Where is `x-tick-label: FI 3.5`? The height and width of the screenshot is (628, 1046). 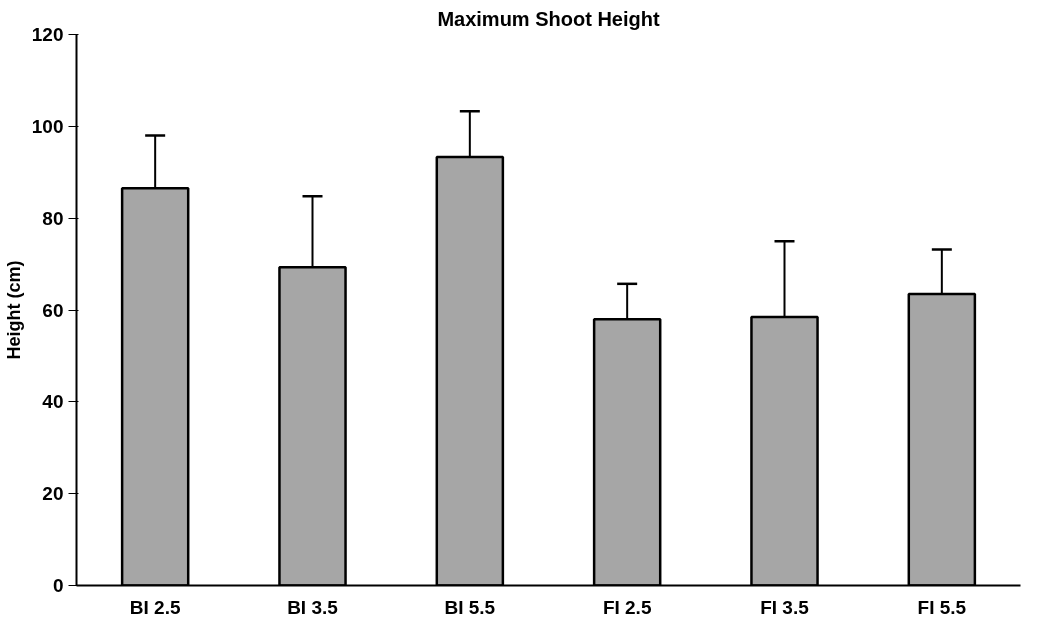 x-tick-label: FI 3.5 is located at coordinates (785, 607).